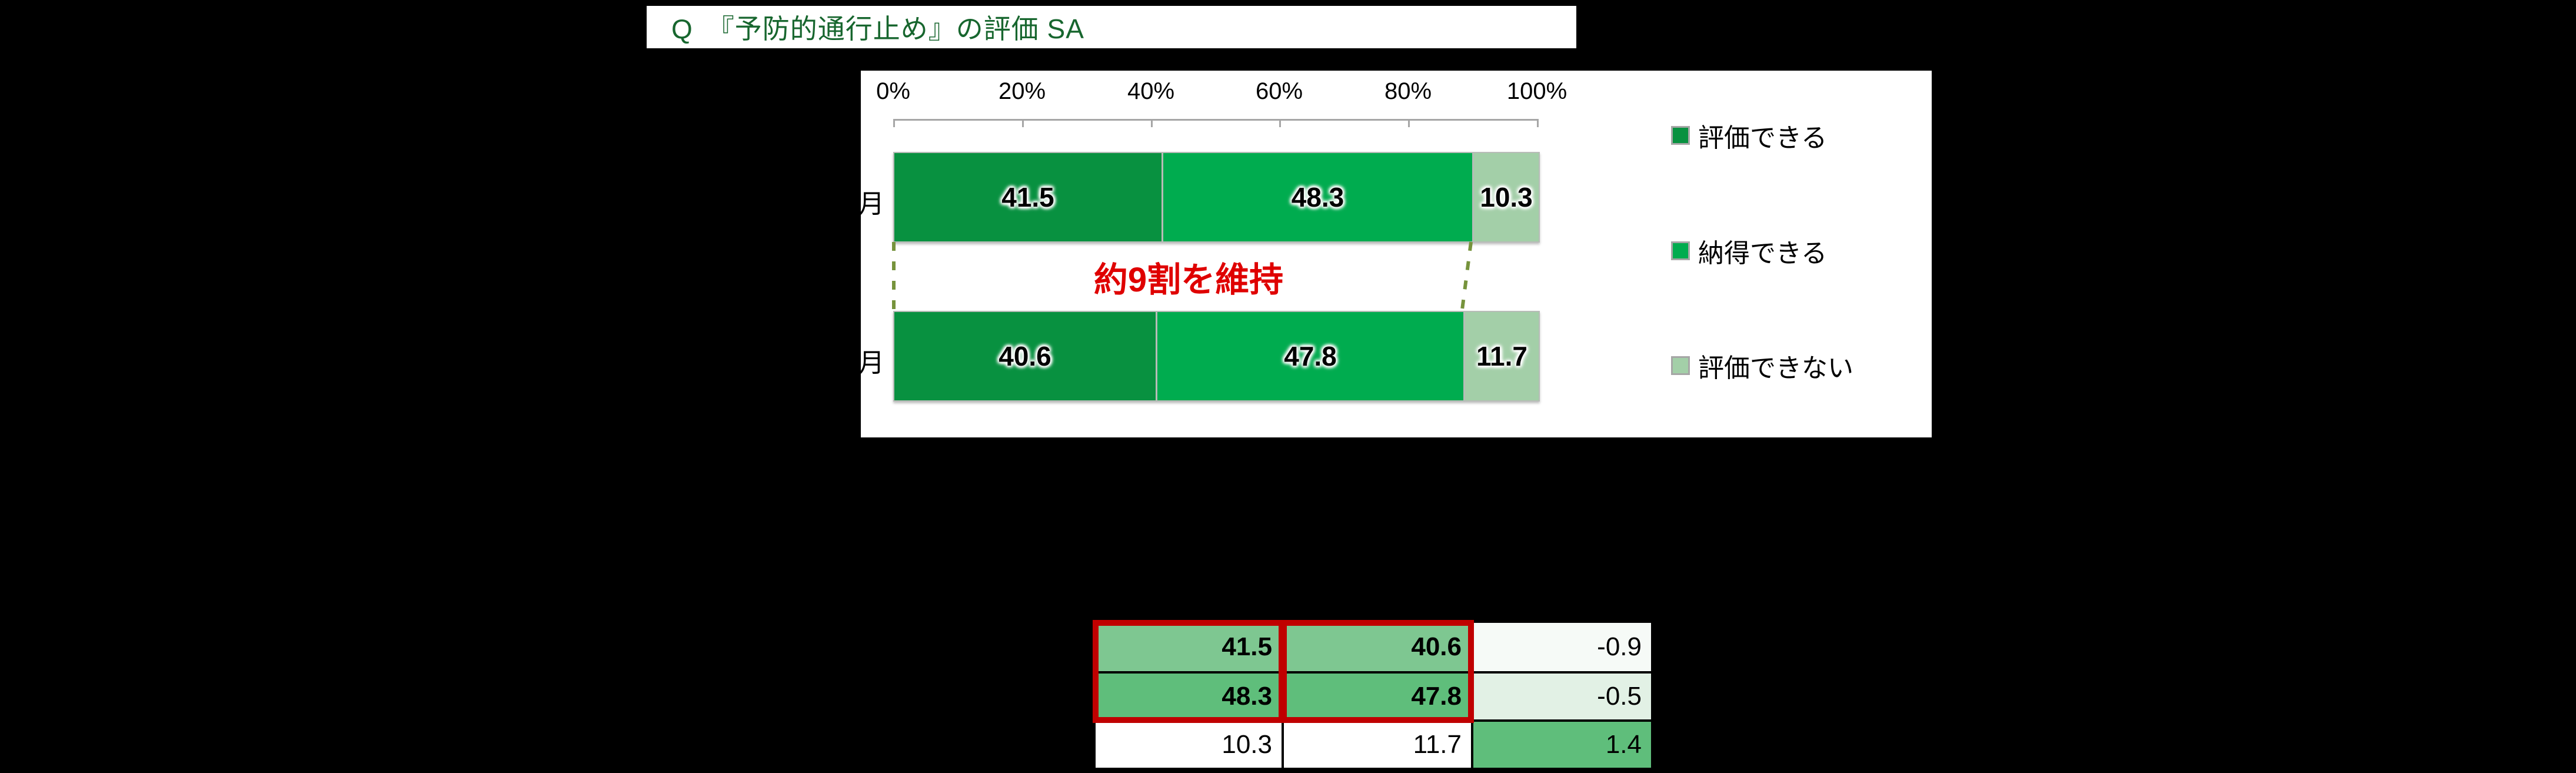 This screenshot has width=2576, height=773. Describe the element at coordinates (1562, 647) in the screenshot. I see `table-cell-r1c3: -0.9` at that location.